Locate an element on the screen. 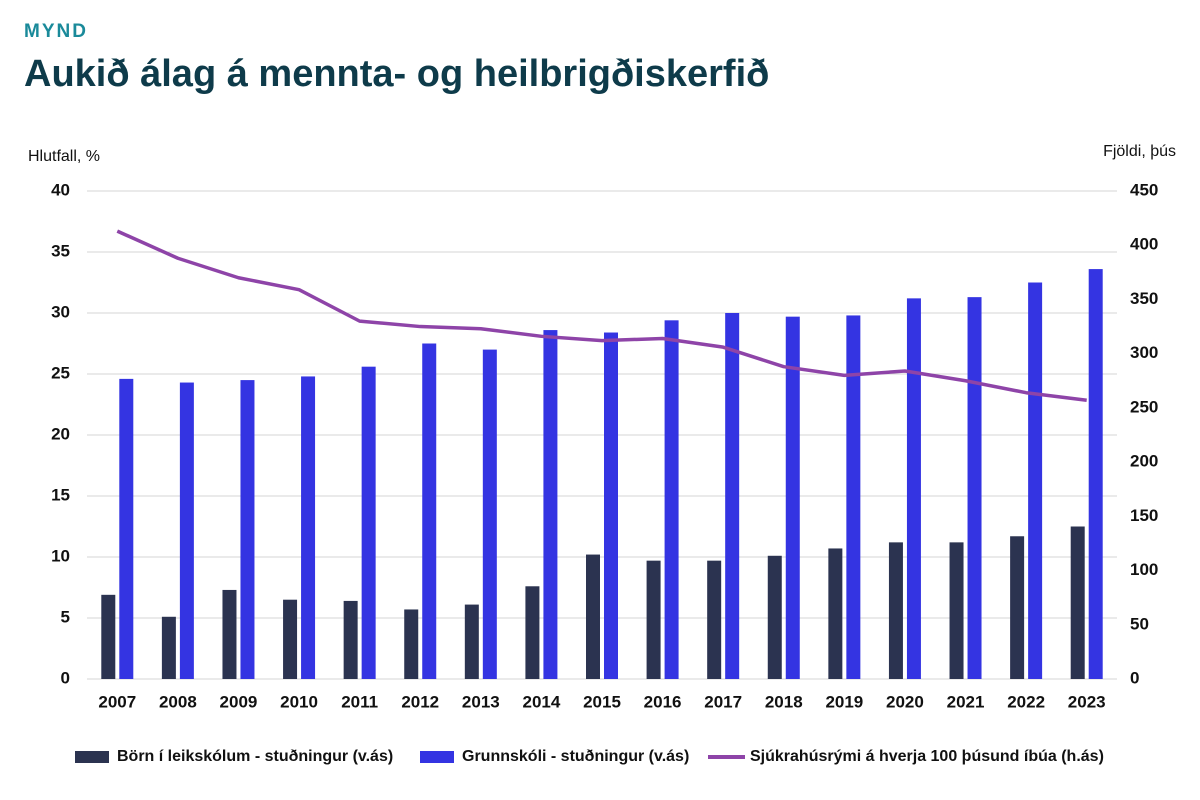 Image resolution: width=1200 pixels, height=800 pixels. y2-tick-label: 450 is located at coordinates (1144, 189).